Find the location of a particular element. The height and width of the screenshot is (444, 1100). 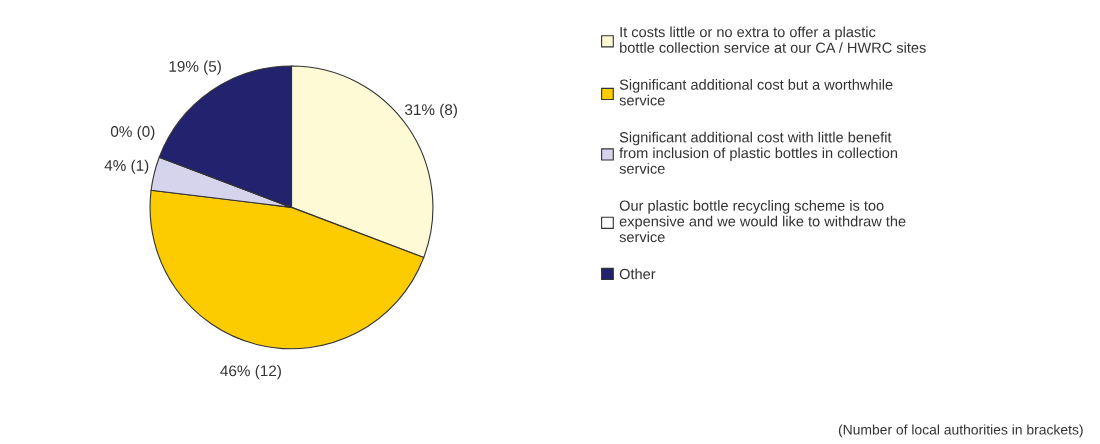

text: (Number of local authorities in brackets) is located at coordinates (960, 431).